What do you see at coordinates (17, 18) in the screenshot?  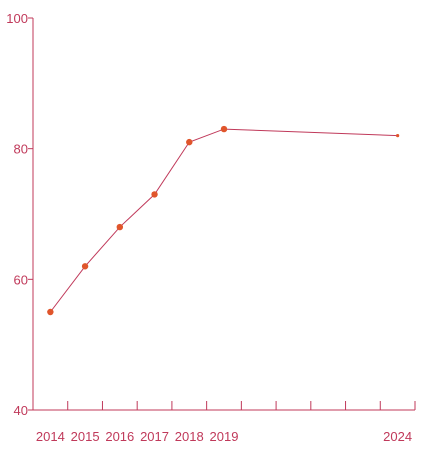 I see `y-tick-label: 100` at bounding box center [17, 18].